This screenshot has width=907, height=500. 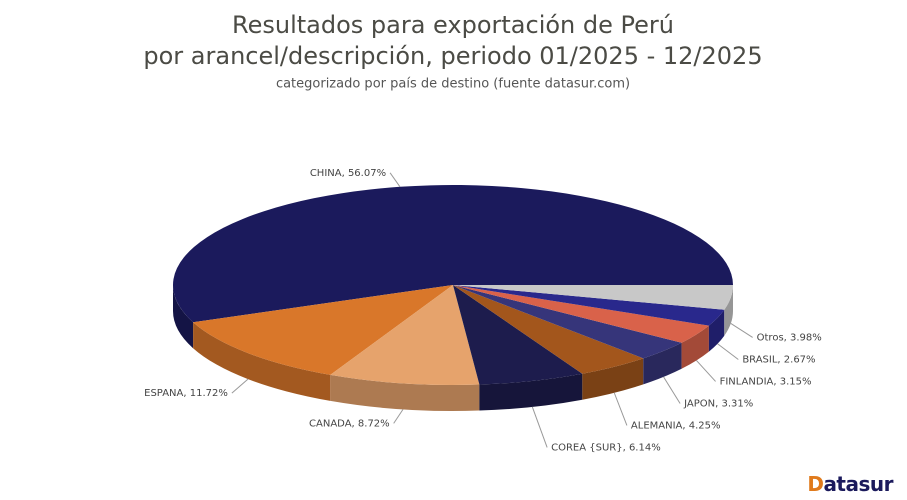 What do you see at coordinates (766, 381) in the screenshot?
I see `data-label: FINLANDIA, 3.15%` at bounding box center [766, 381].